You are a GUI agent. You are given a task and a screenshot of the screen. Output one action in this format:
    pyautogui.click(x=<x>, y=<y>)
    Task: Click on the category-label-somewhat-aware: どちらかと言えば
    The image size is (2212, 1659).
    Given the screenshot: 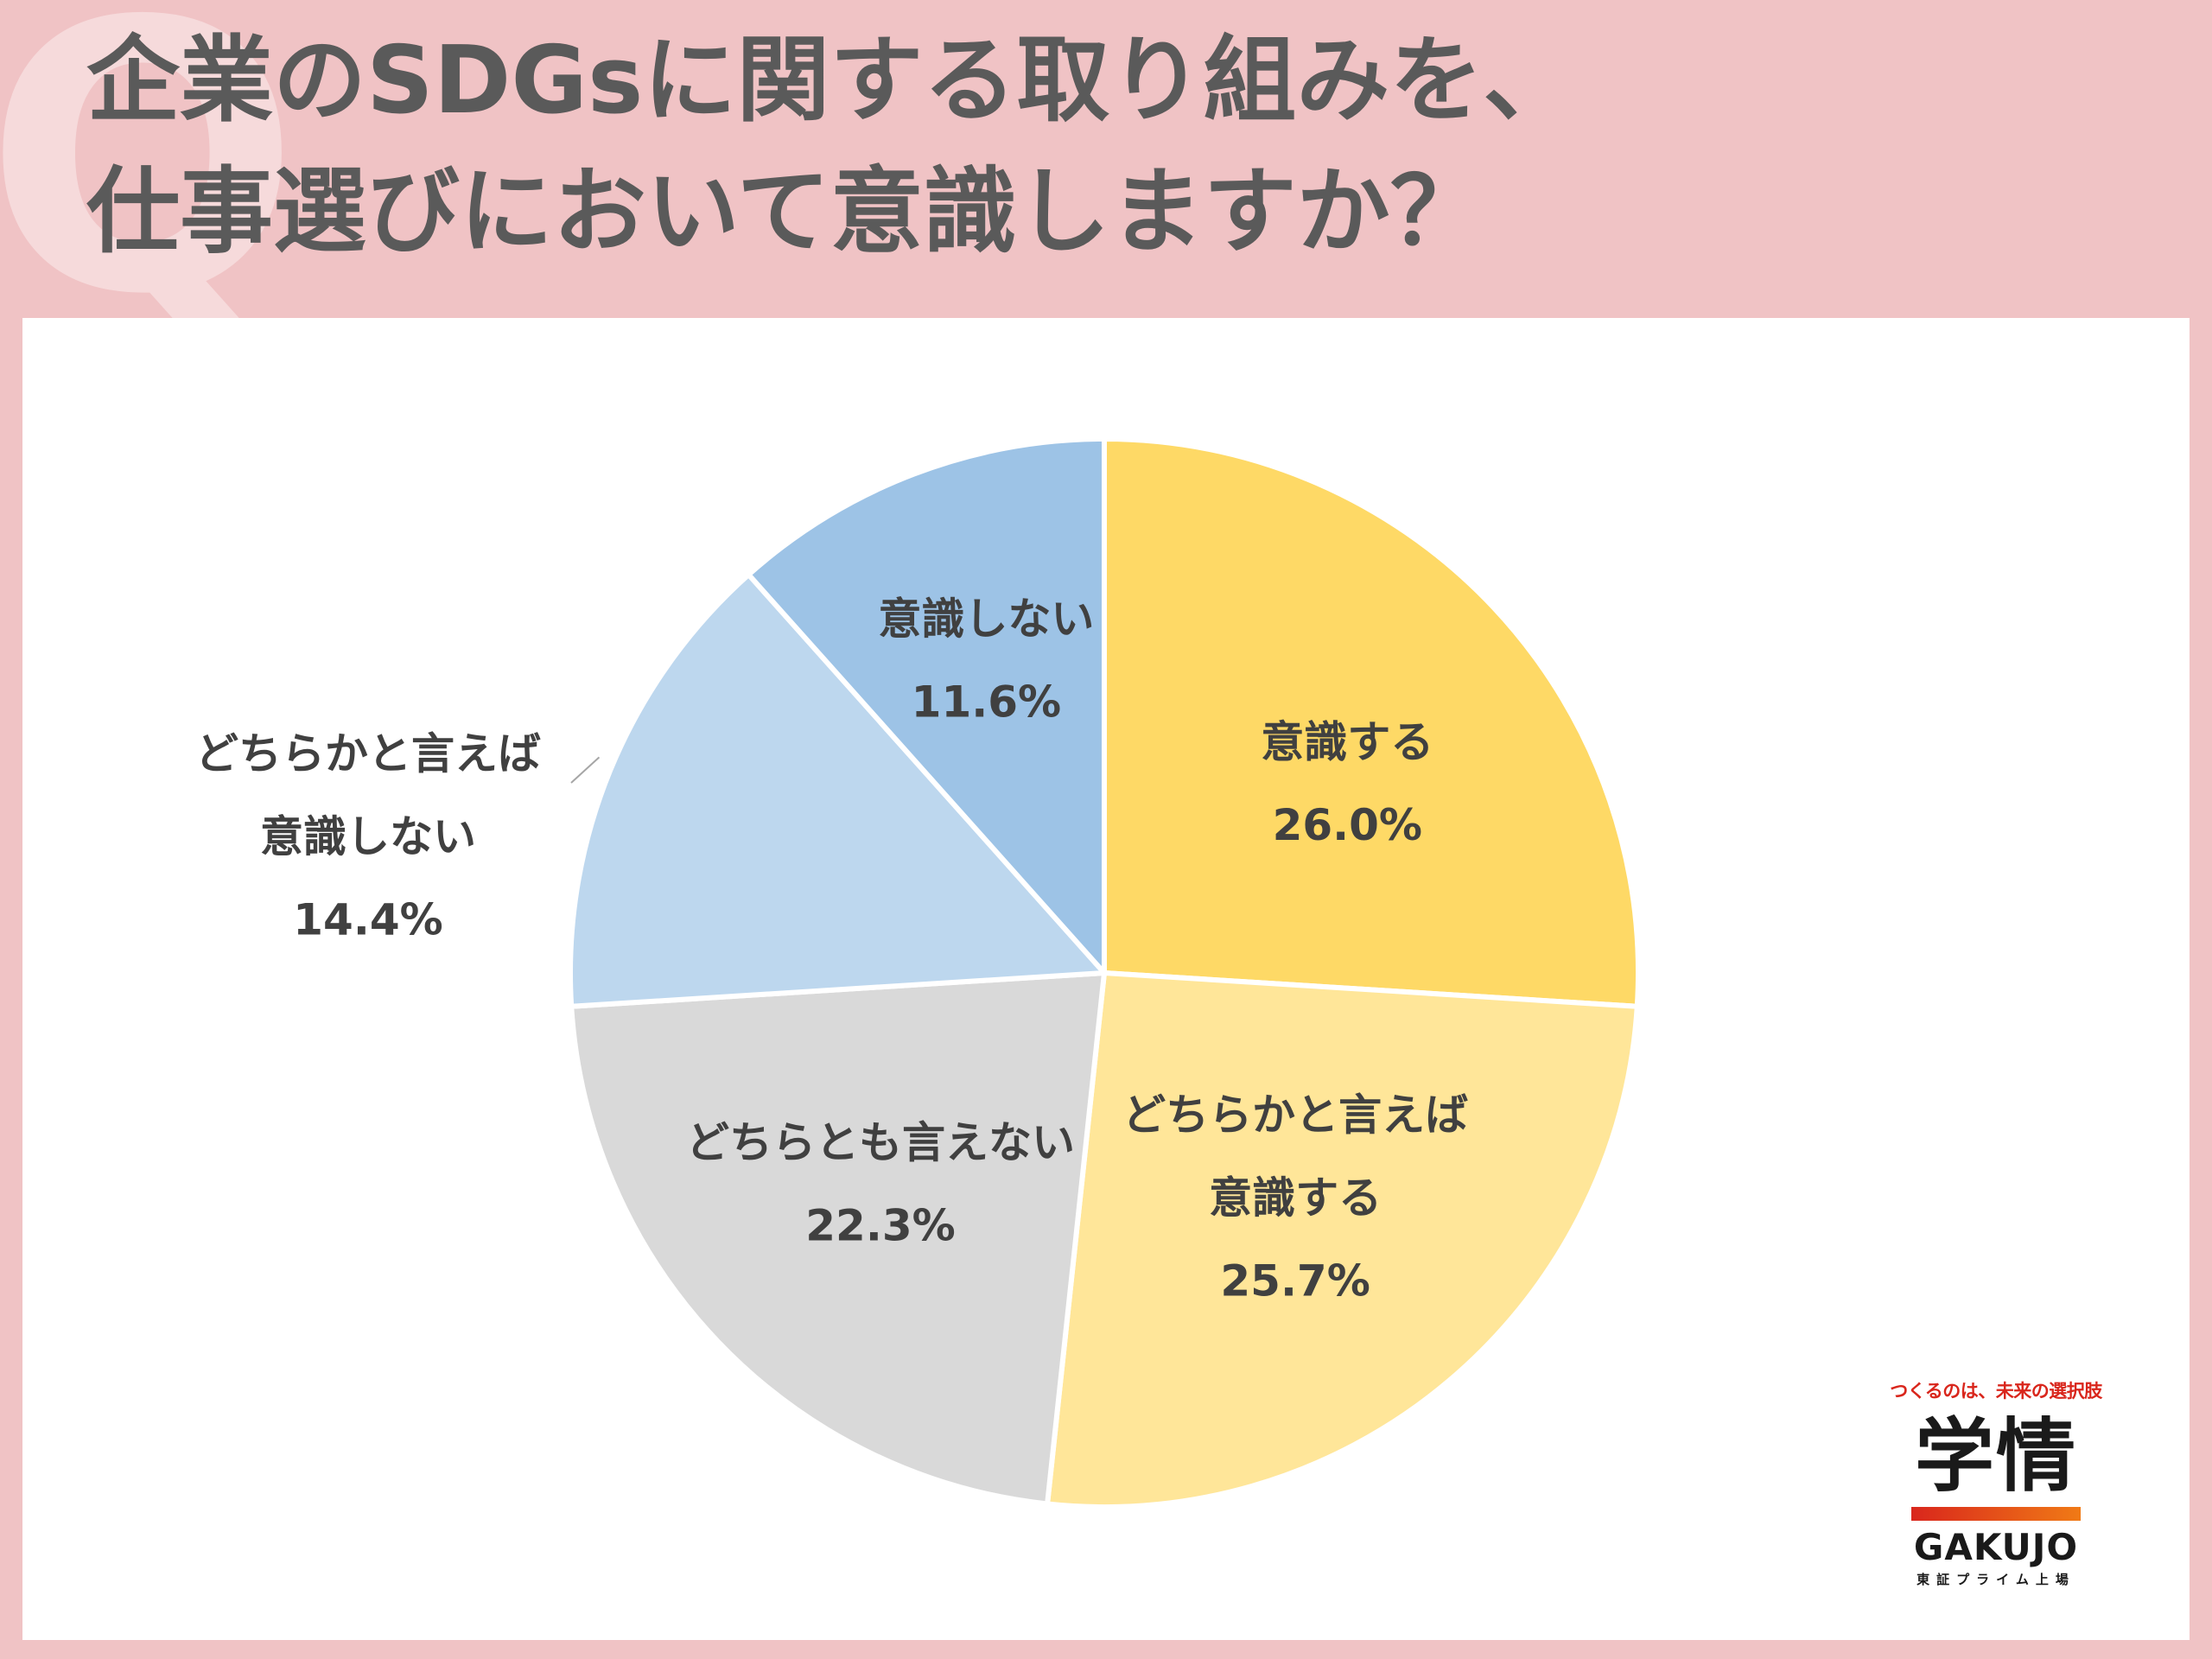 What is the action you would take?
    pyautogui.click(x=1295, y=1115)
    